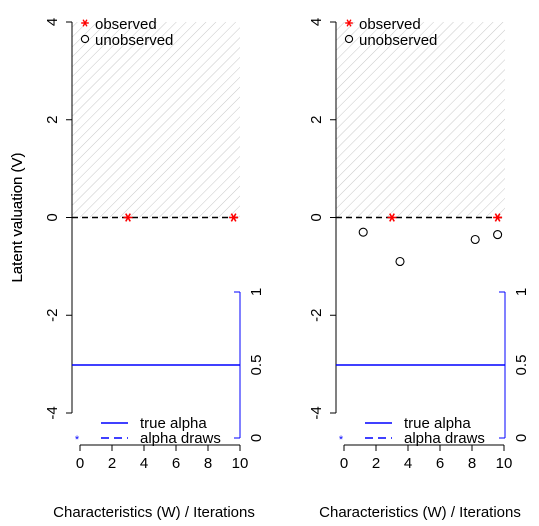  What do you see at coordinates (17, 217) in the screenshot?
I see `y-axis-label: Latent valuation (V)` at bounding box center [17, 217].